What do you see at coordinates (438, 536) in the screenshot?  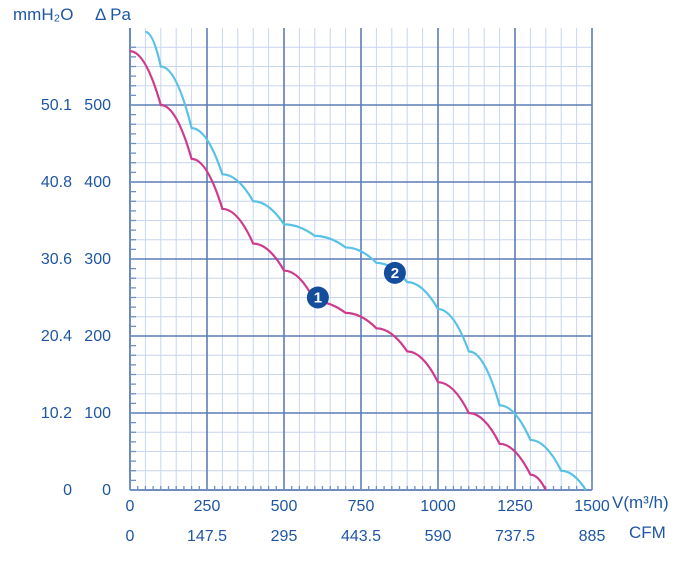 I see `x-secondary-tick-label: 590` at bounding box center [438, 536].